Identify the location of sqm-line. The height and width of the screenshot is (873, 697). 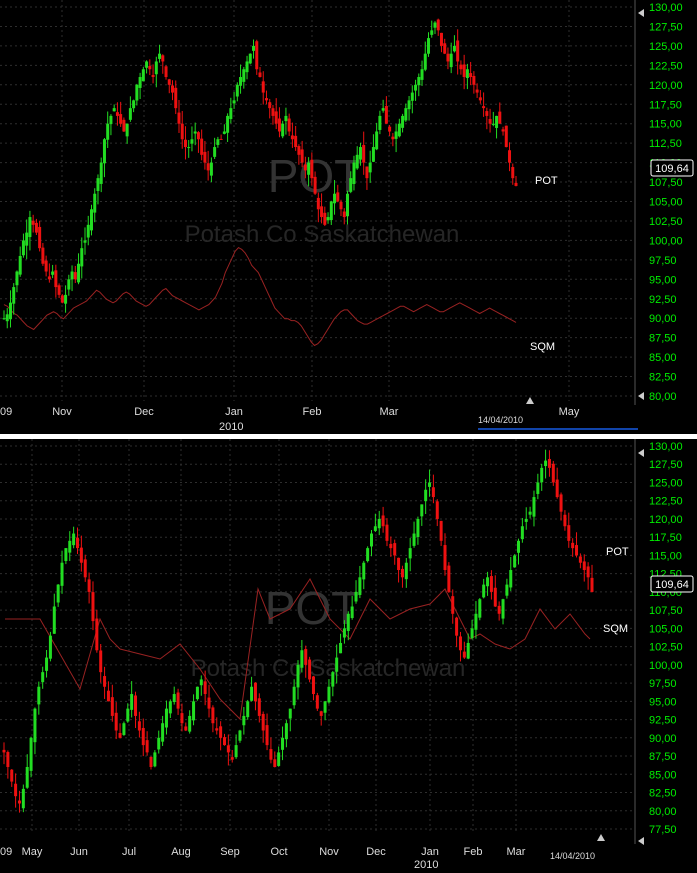
(260, 296).